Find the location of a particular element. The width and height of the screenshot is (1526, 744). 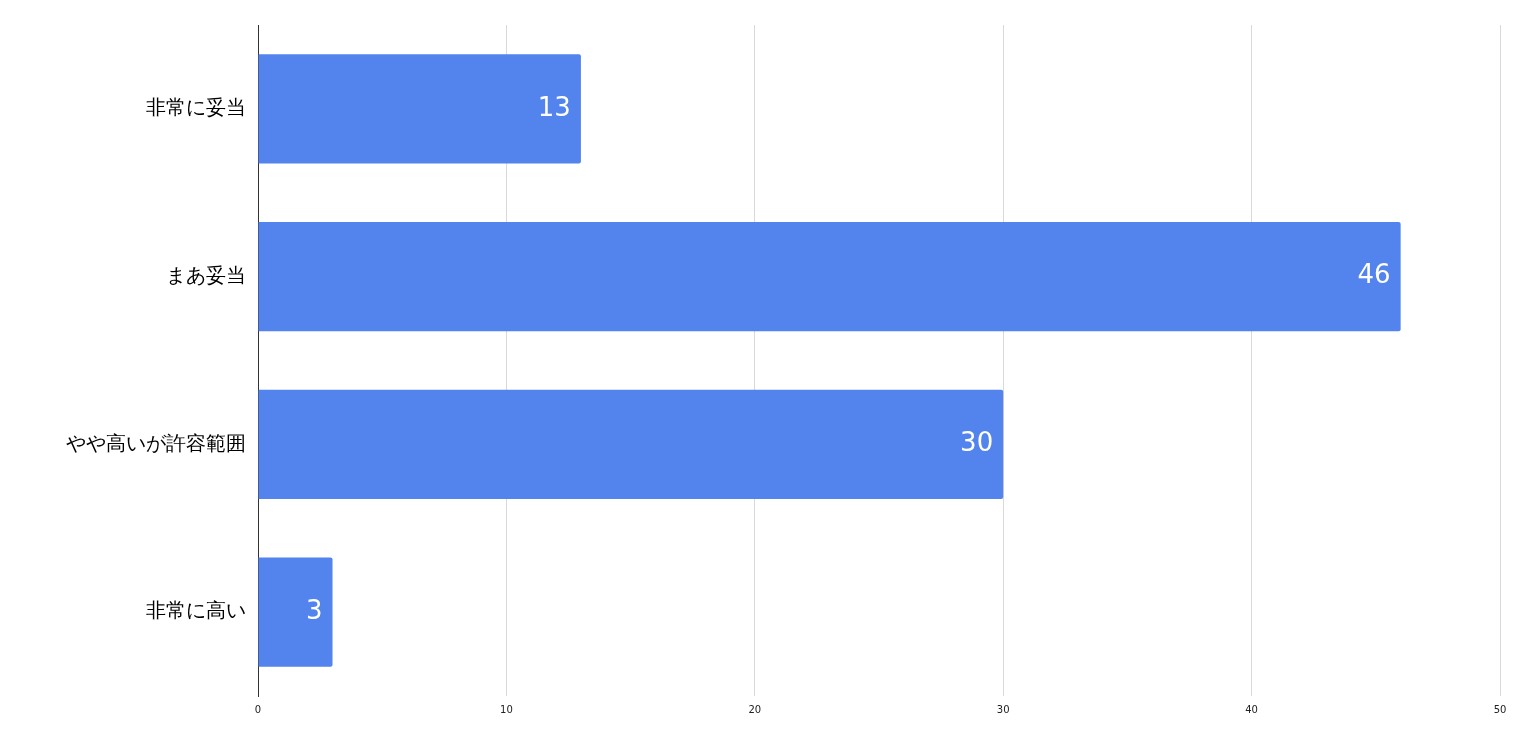

data-label: 46 is located at coordinates (1374, 274).